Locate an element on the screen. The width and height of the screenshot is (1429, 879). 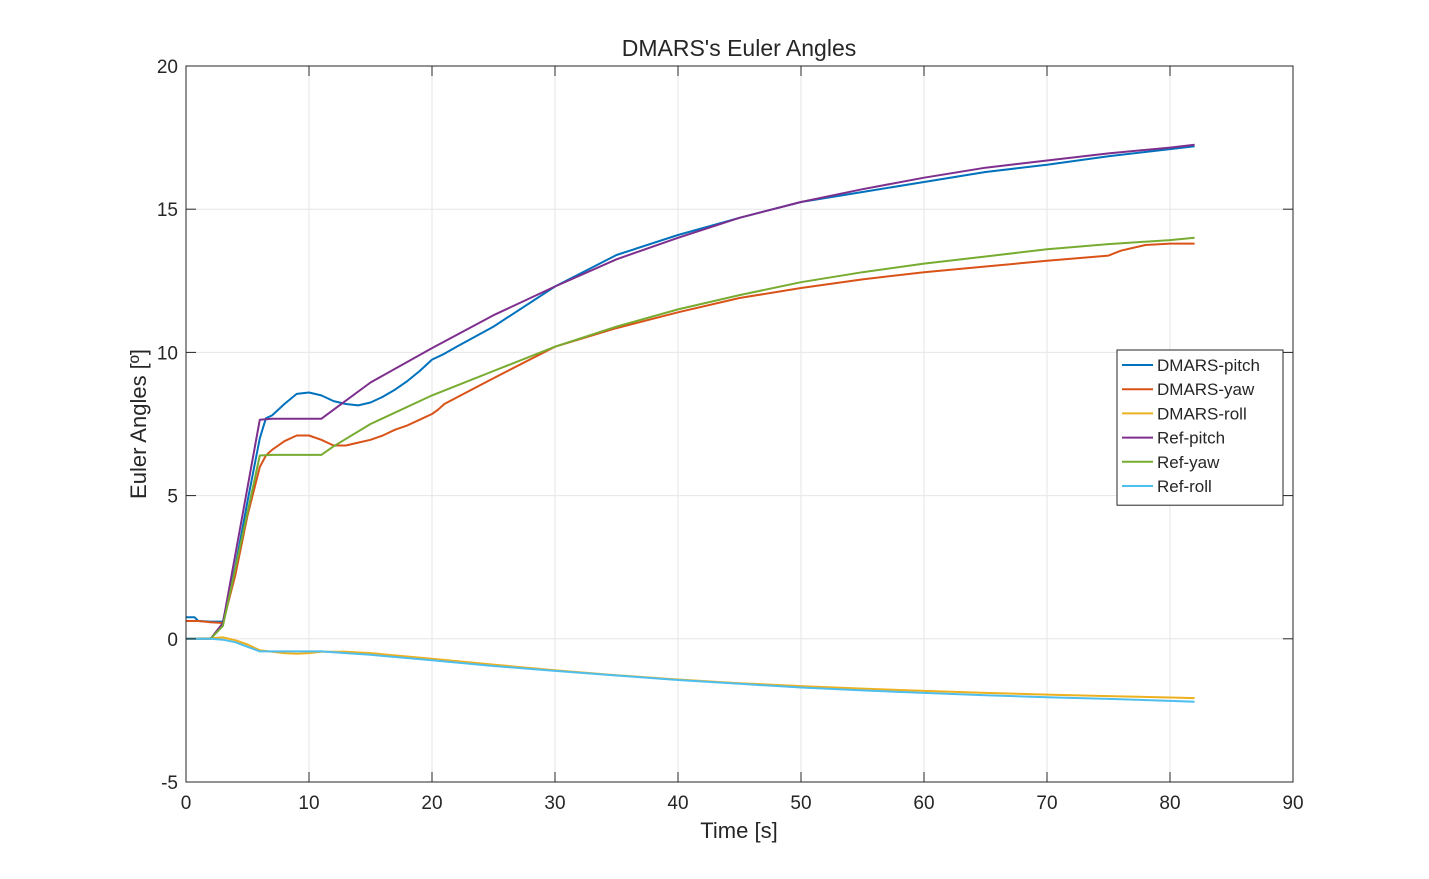
x-tick-label: 60 is located at coordinates (923, 803).